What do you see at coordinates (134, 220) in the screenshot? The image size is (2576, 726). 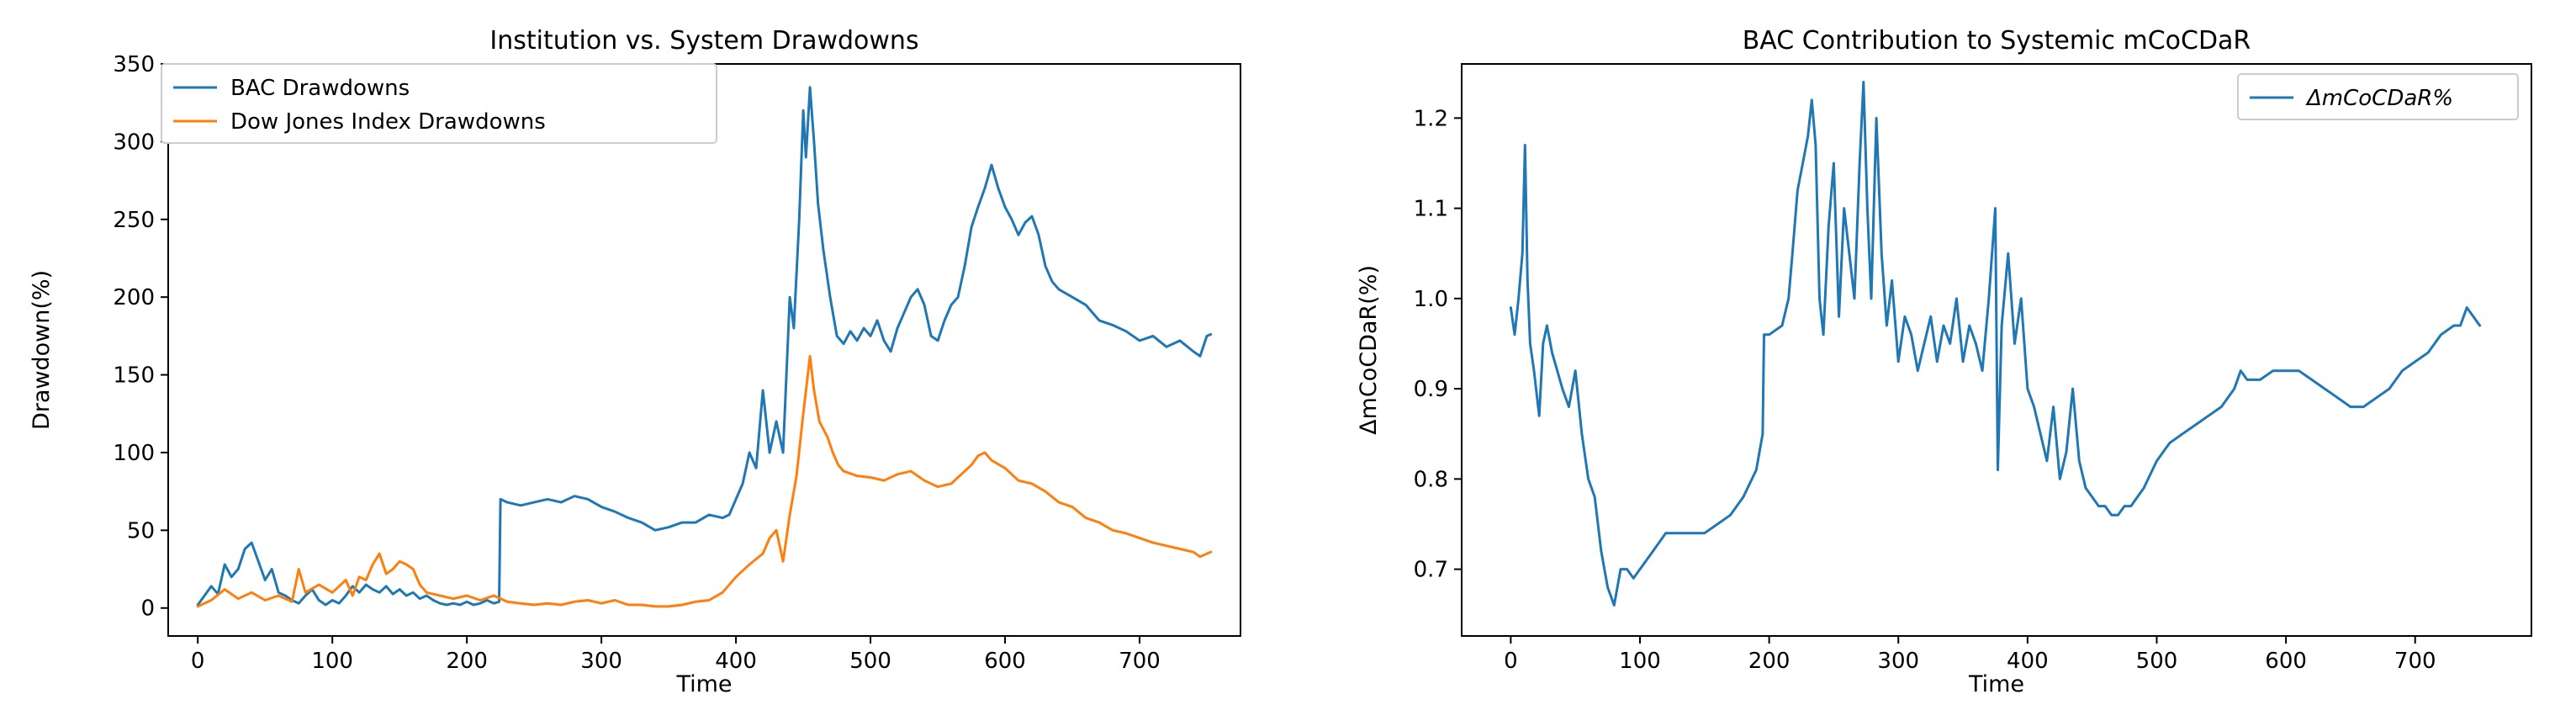 I see `y-tick-label: 250` at bounding box center [134, 220].